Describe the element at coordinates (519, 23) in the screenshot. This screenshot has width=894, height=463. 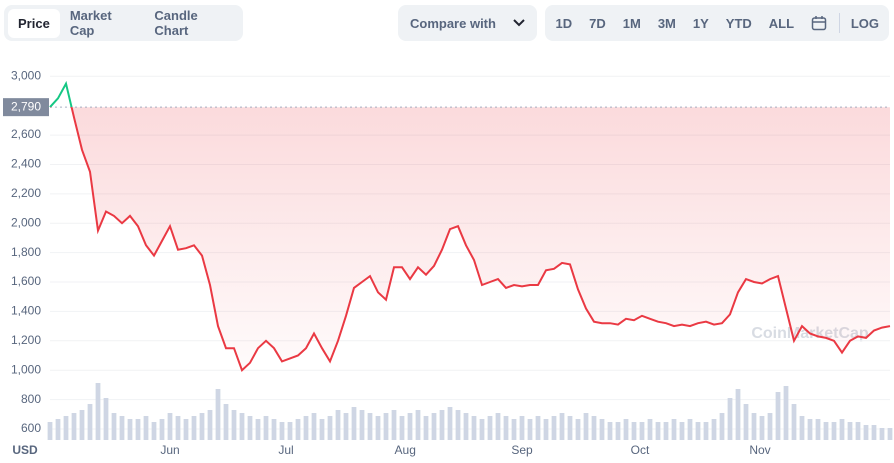
I see `chevron` at that location.